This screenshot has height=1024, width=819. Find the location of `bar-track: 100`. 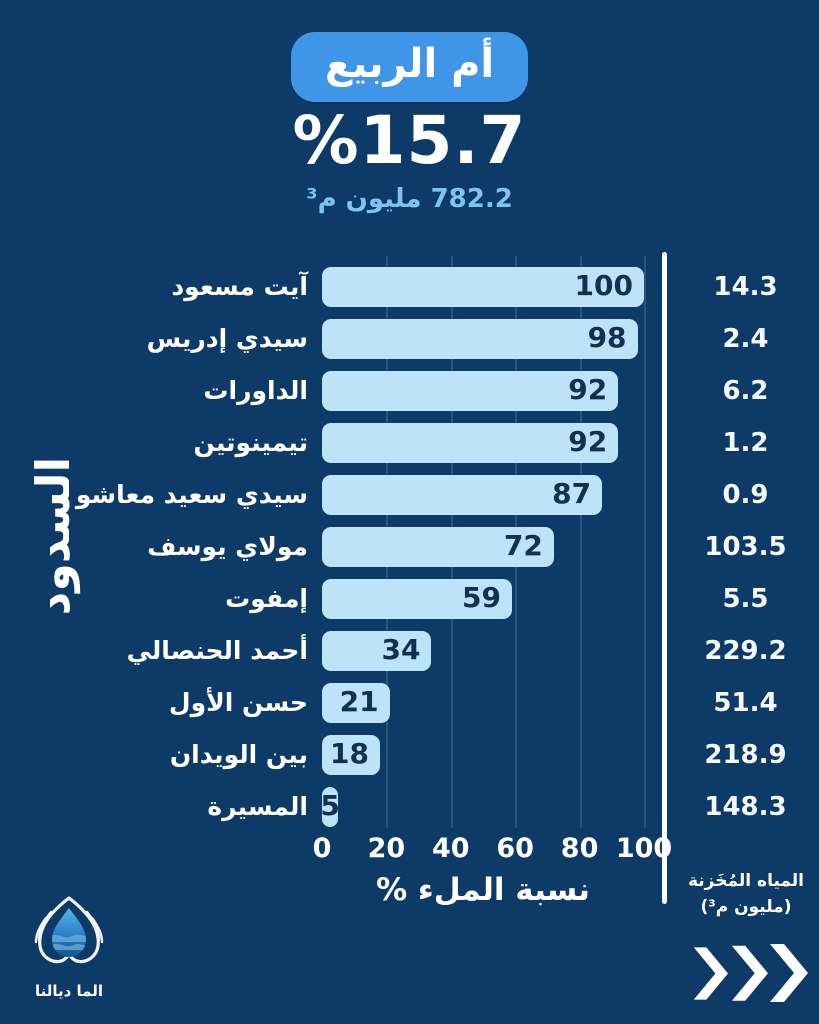

bar-track: 100 is located at coordinates (483, 287).